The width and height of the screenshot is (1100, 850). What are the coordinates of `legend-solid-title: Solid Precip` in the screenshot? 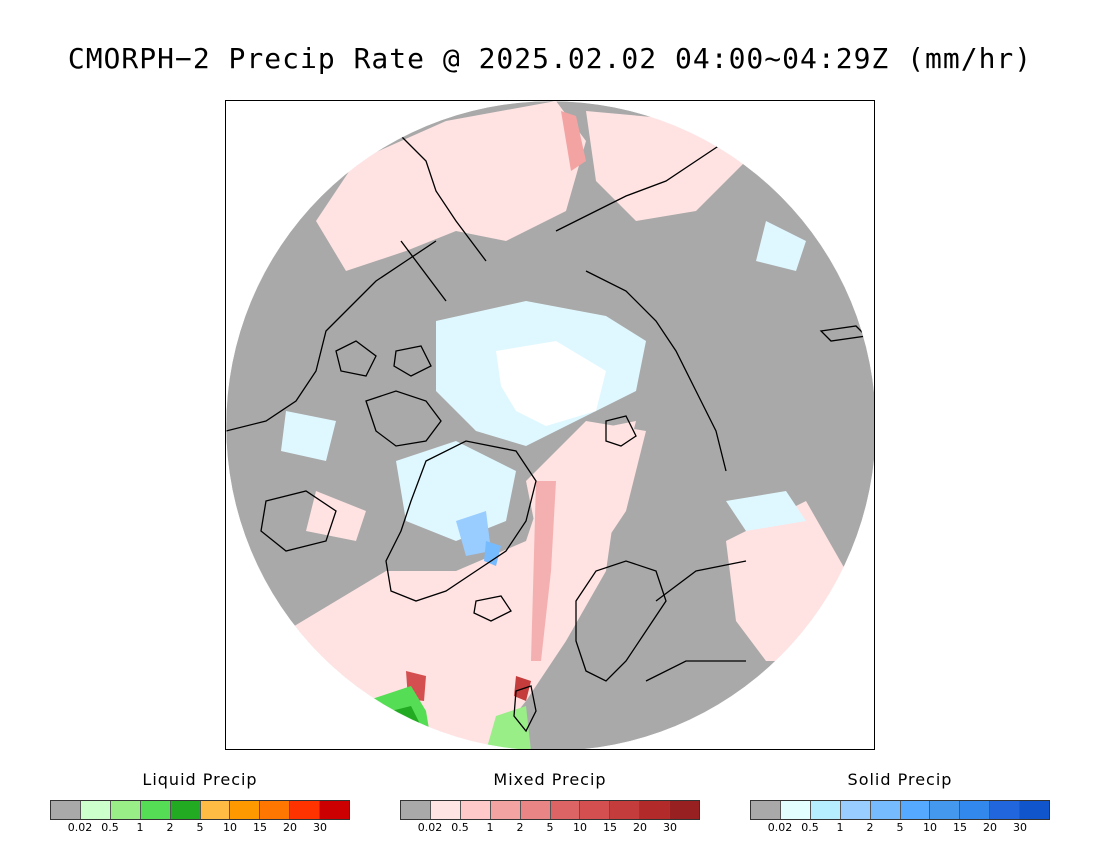 It's located at (900, 779).